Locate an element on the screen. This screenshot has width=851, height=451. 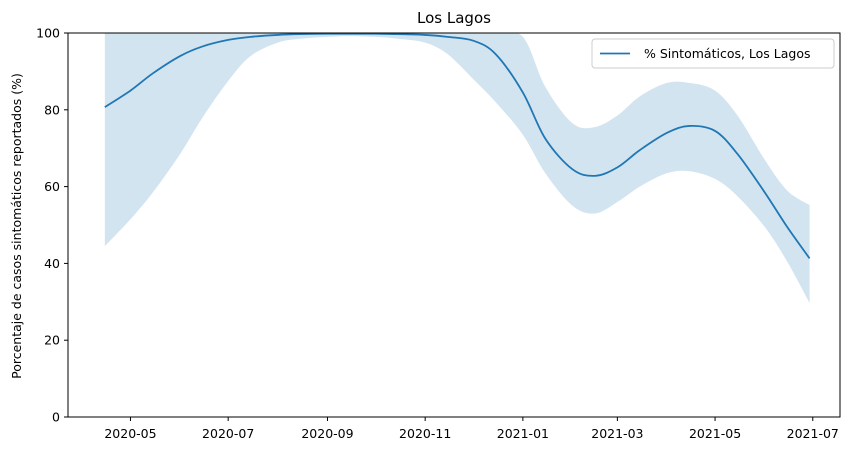
y-tick-label: 20 is located at coordinates (52, 340).